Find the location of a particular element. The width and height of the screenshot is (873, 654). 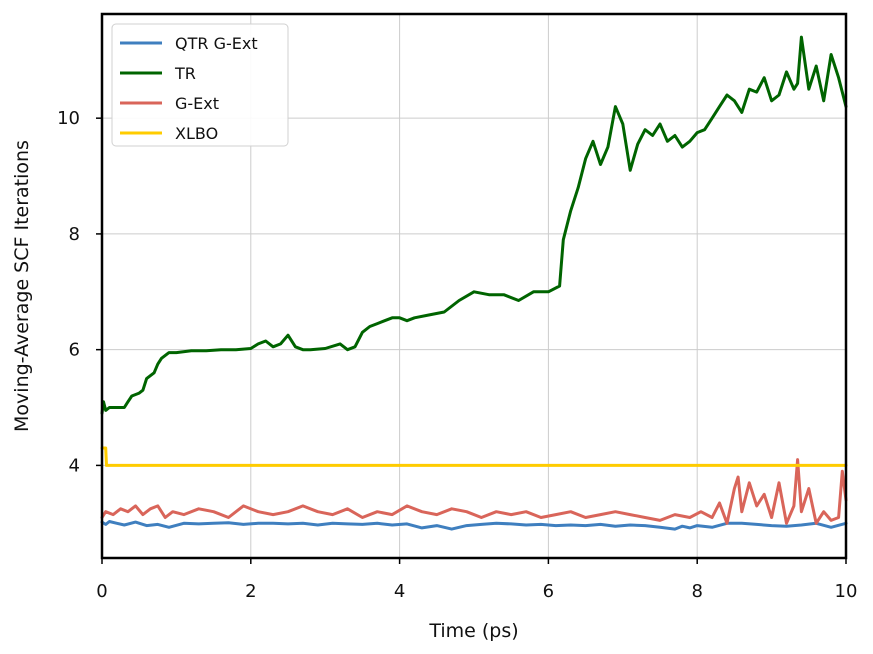

series-line-g-ext is located at coordinates (474, 491).